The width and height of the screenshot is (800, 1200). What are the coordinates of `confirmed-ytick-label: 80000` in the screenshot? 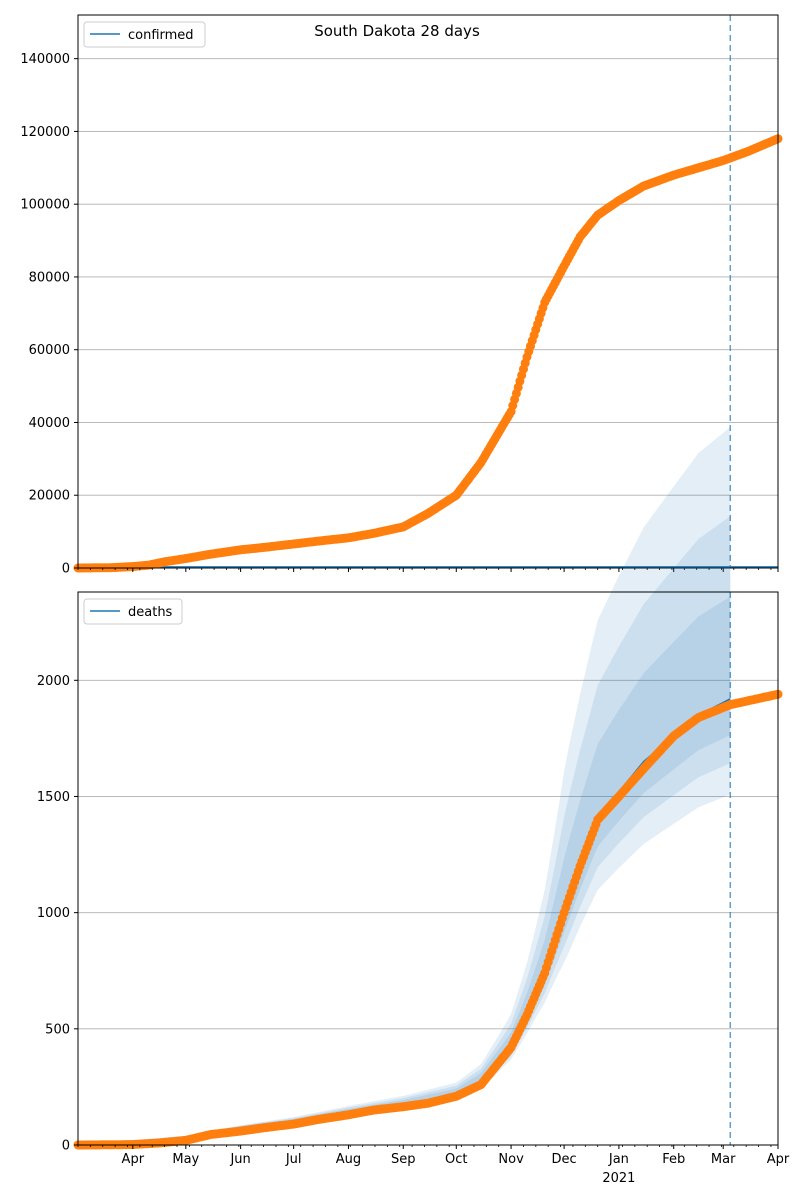 It's located at (49, 277).